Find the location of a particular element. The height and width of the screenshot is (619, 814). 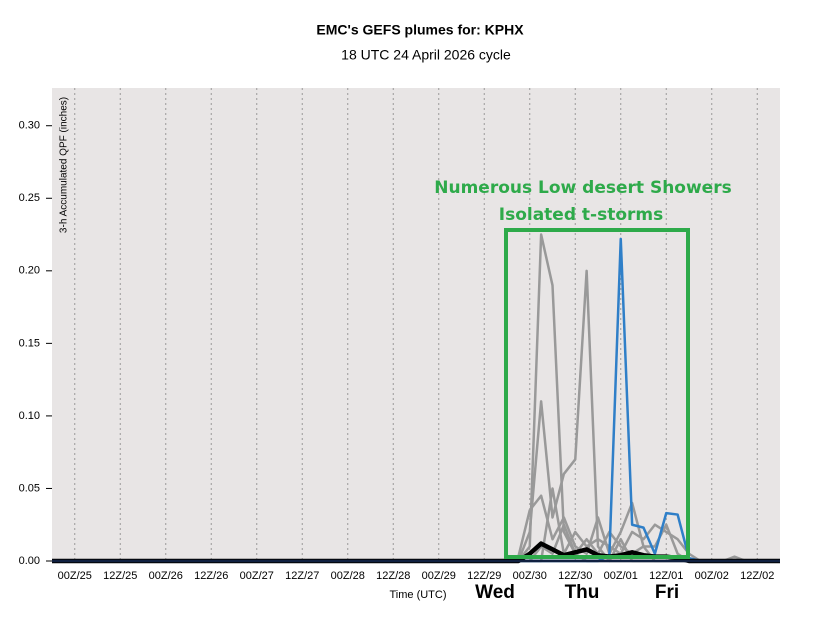

x-tick-label: 00Z/27 is located at coordinates (257, 576).